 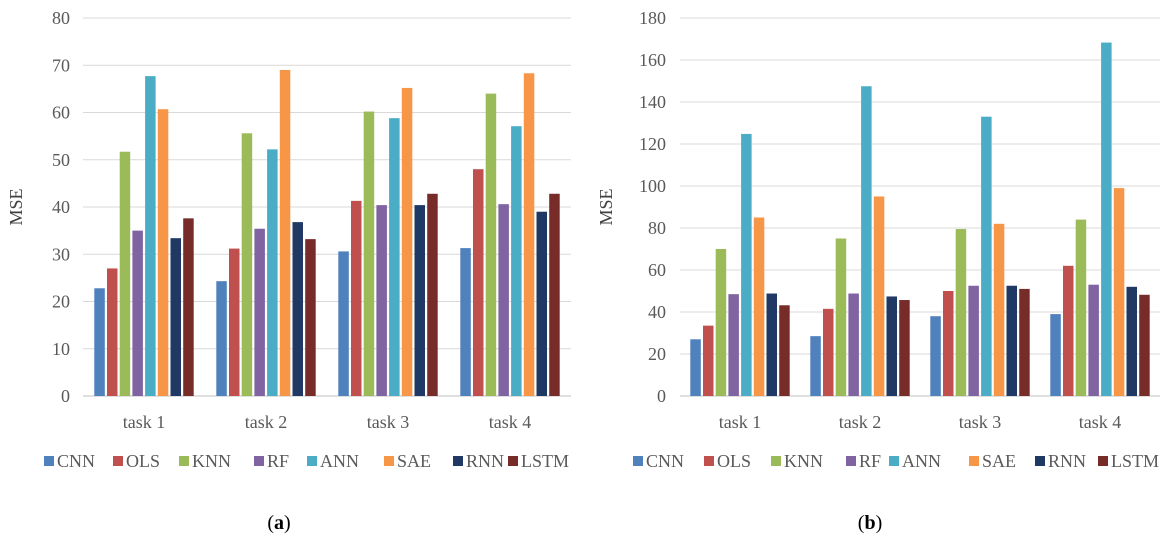 I want to click on caption-text: (a), so click(x=278, y=523).